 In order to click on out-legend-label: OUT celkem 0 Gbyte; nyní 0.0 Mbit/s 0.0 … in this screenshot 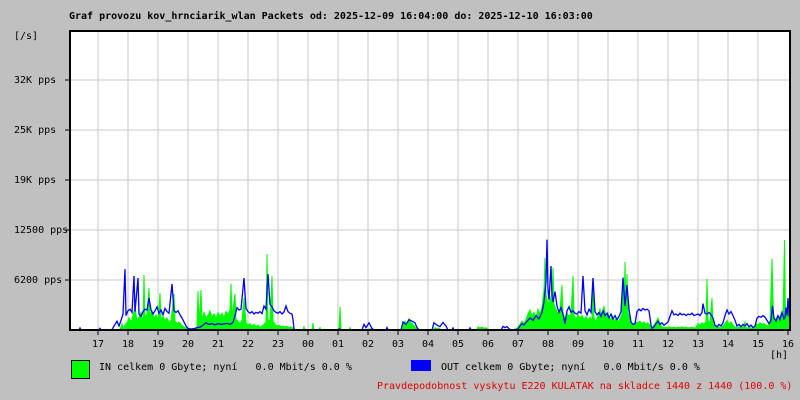, I will do `click(570, 367)`.